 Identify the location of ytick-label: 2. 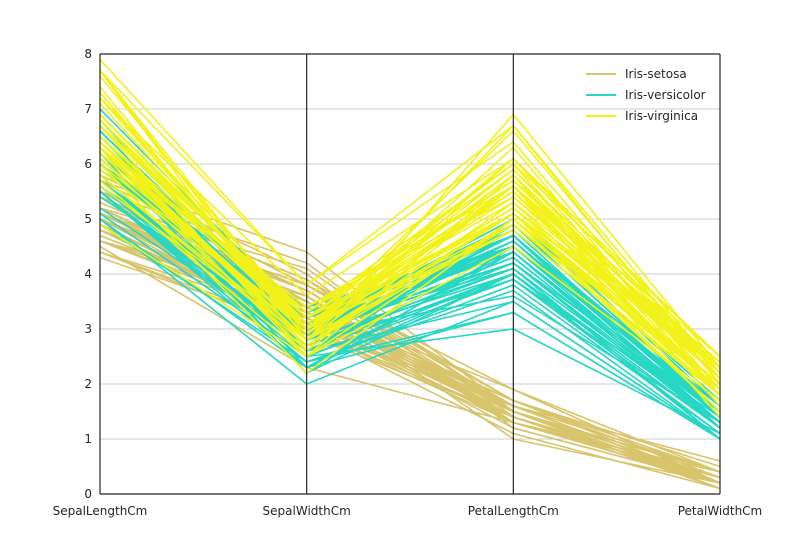
(88, 384).